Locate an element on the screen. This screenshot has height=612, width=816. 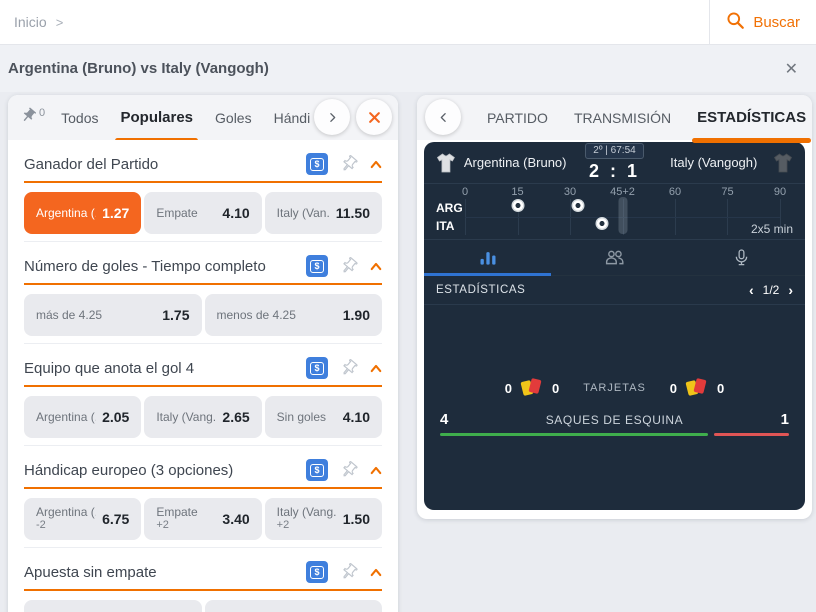
market-title: Apuesta sin empate is located at coordinates (90, 572).